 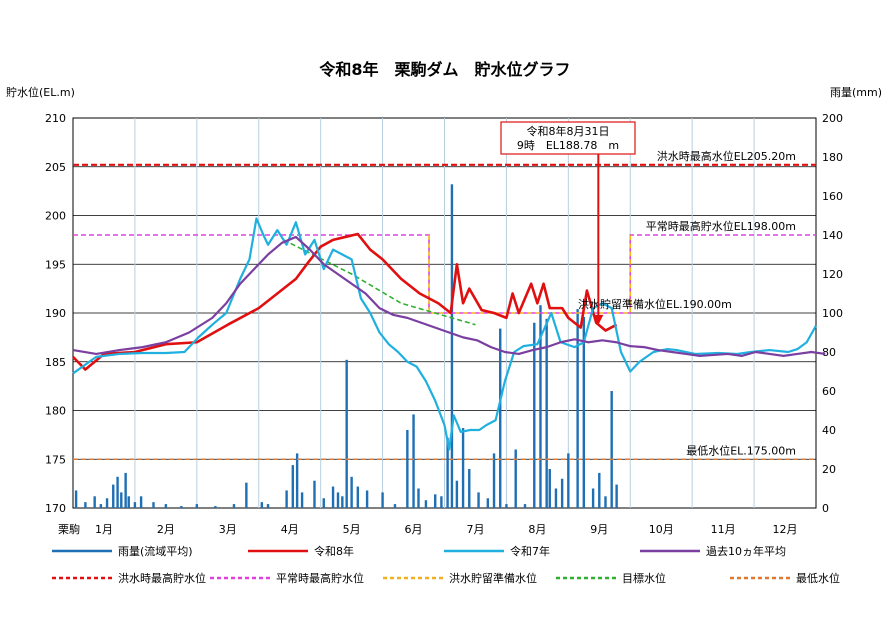 I want to click on y-left-tick-label: 175, so click(x=55, y=459).